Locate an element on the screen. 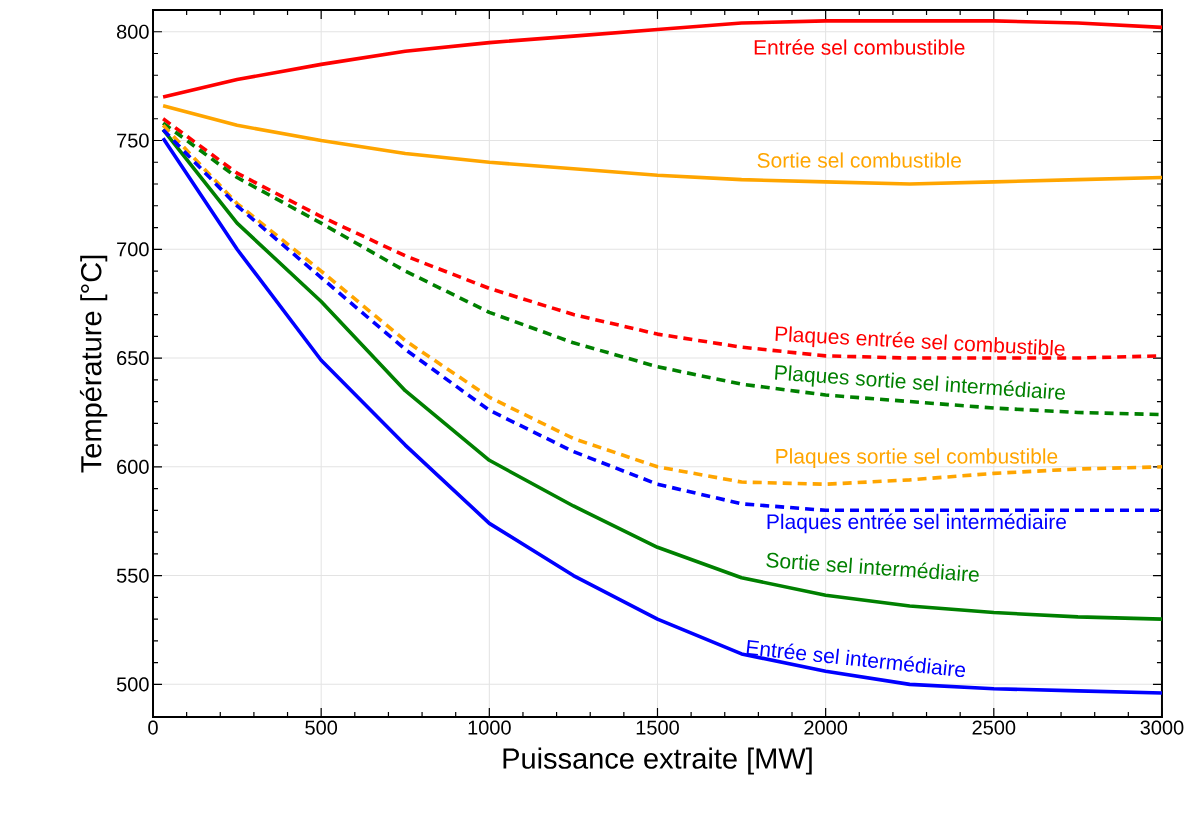 The image size is (1196, 813). series-label: Plaques sortie sel intermédiaire is located at coordinates (920, 382).